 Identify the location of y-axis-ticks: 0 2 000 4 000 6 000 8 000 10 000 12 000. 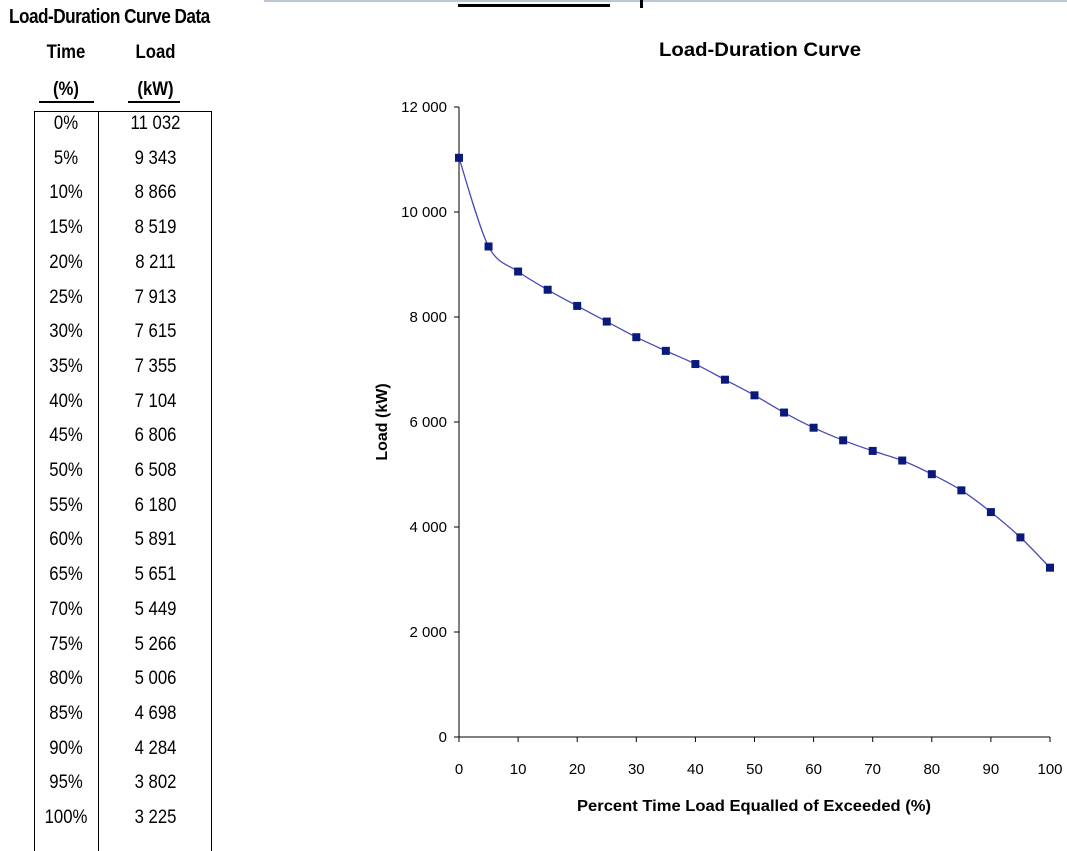
(430, 422).